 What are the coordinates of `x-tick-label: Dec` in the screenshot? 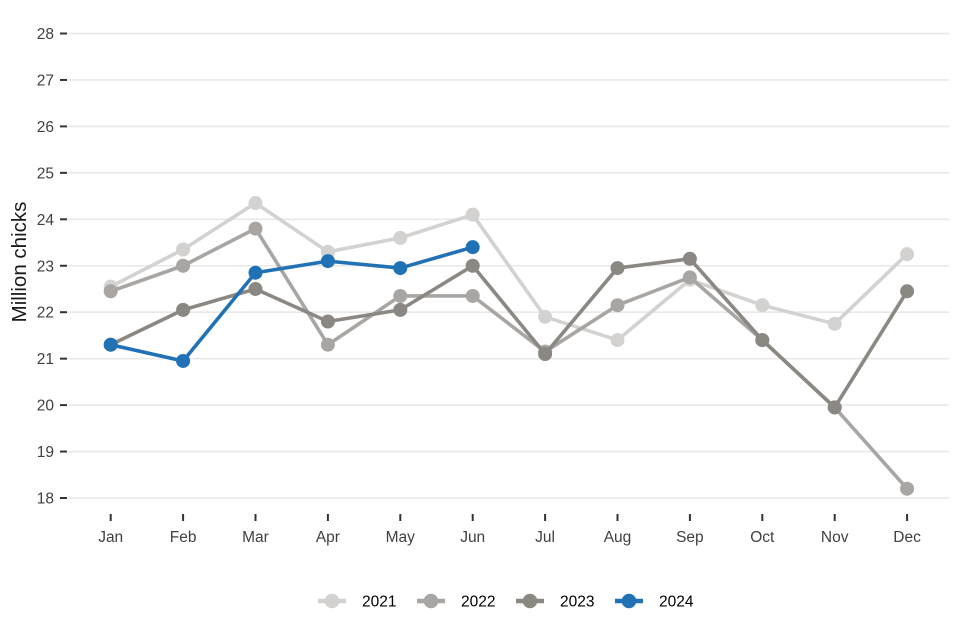 It's located at (907, 537).